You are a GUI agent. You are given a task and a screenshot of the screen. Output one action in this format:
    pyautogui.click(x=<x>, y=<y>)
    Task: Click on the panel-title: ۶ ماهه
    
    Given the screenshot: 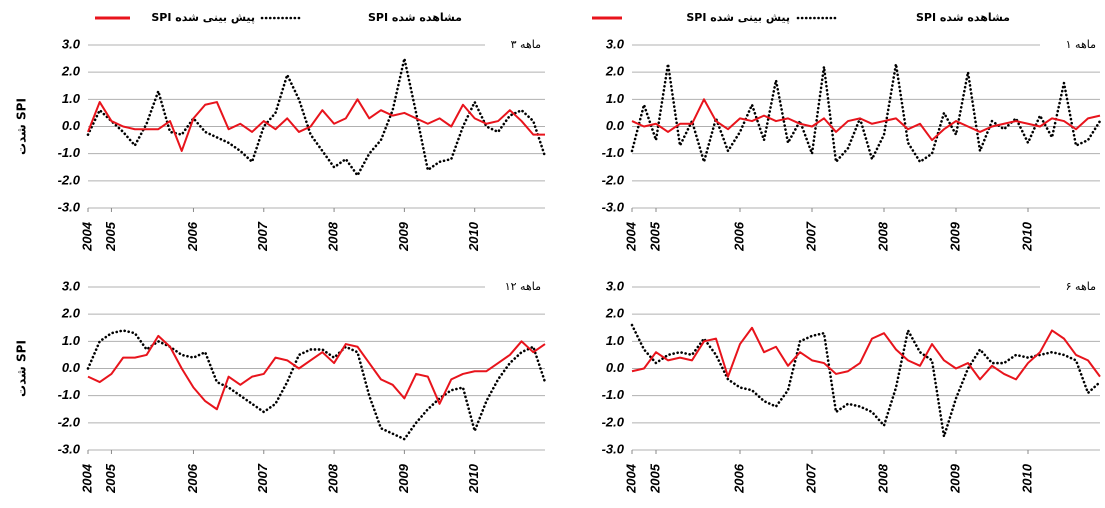 What is the action you would take?
    pyautogui.click(x=1081, y=286)
    